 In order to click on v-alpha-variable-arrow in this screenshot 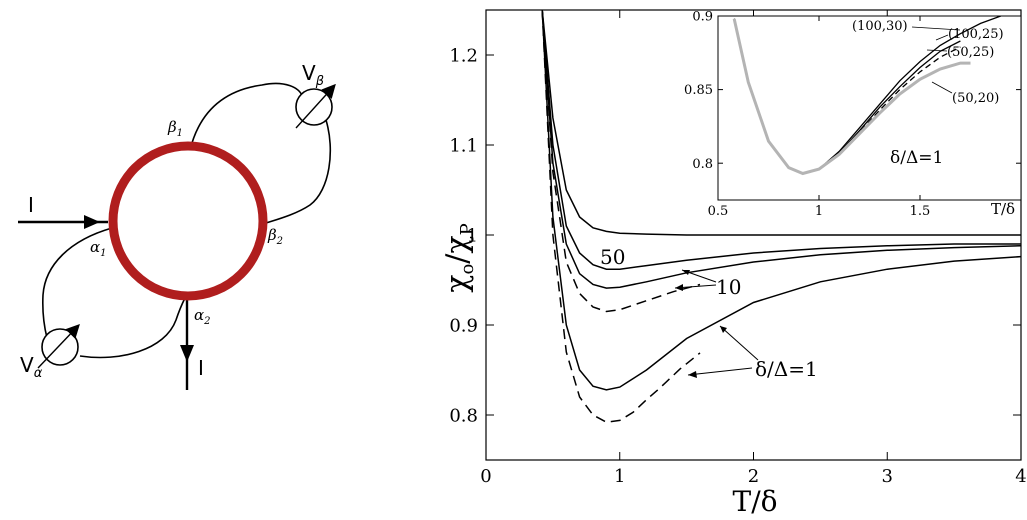, I will do `click(58, 346)`.